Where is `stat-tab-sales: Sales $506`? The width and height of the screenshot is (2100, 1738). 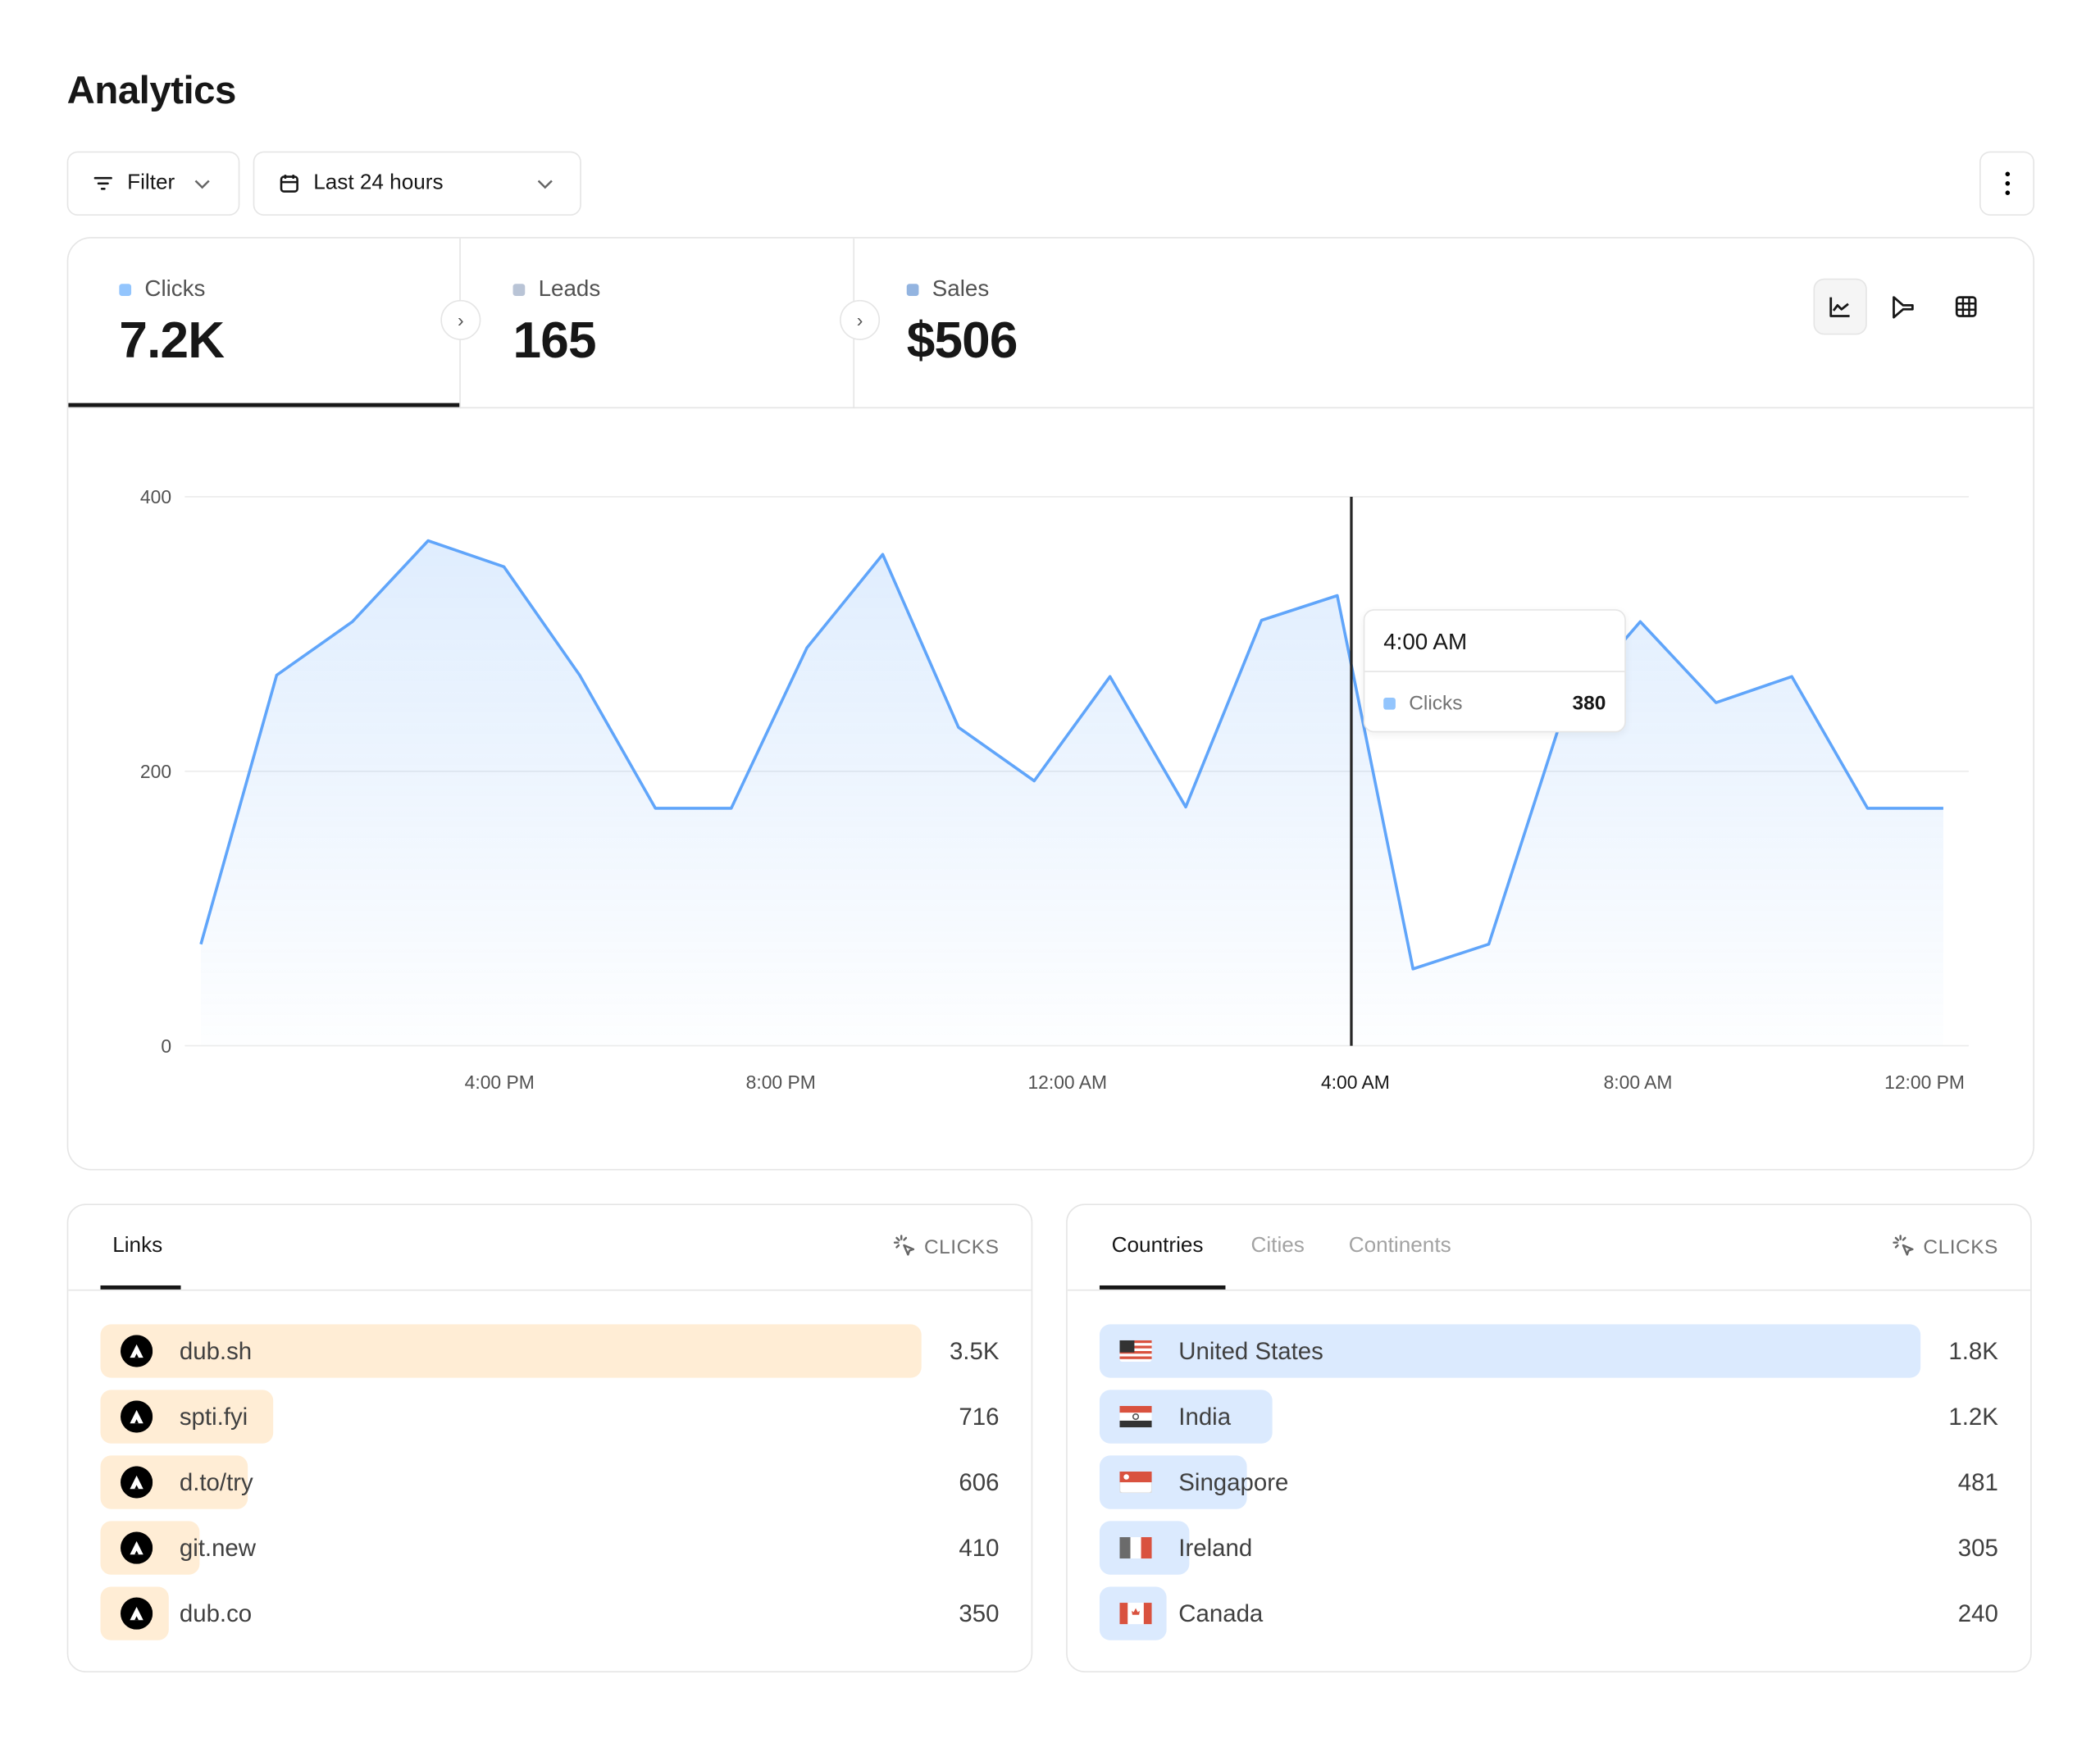
stat-tab-sales: Sales $506 is located at coordinates (1122, 323).